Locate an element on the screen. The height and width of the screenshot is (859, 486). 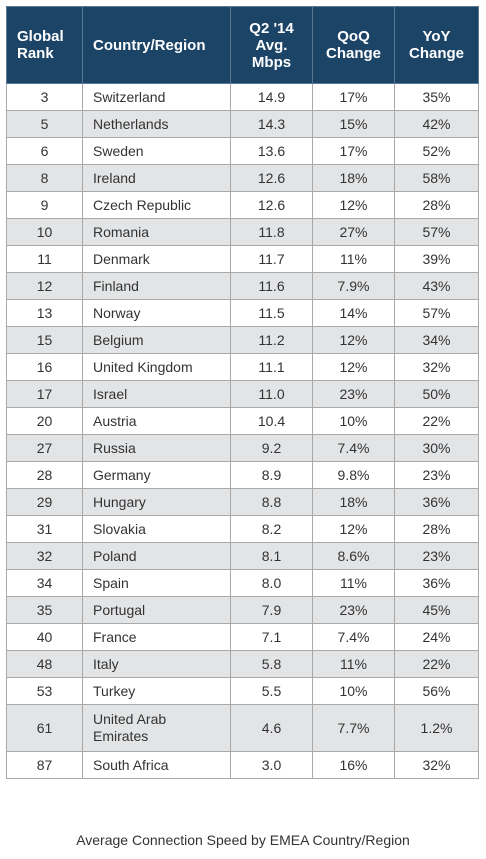
cell-country: United Arab Emirates is located at coordinates (156, 728).